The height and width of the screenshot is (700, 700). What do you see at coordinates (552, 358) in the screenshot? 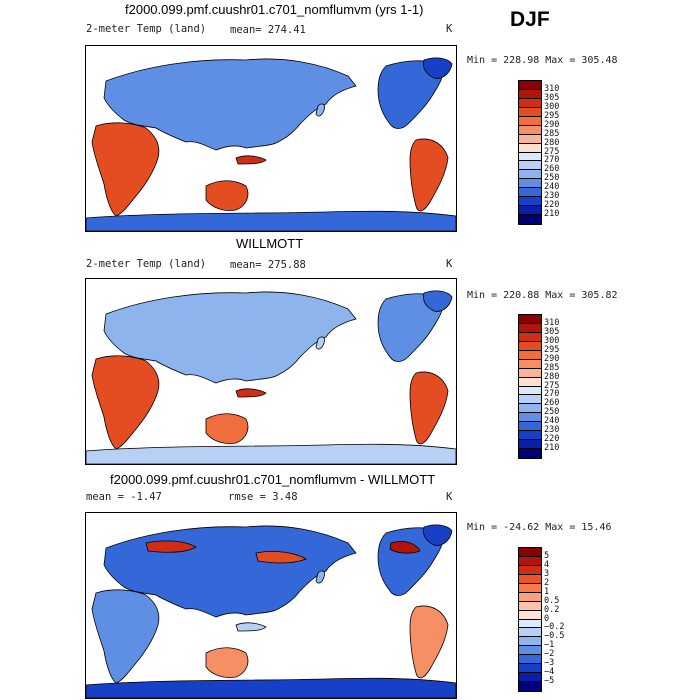
I see `colorbar-tick-label: 290` at bounding box center [552, 358].